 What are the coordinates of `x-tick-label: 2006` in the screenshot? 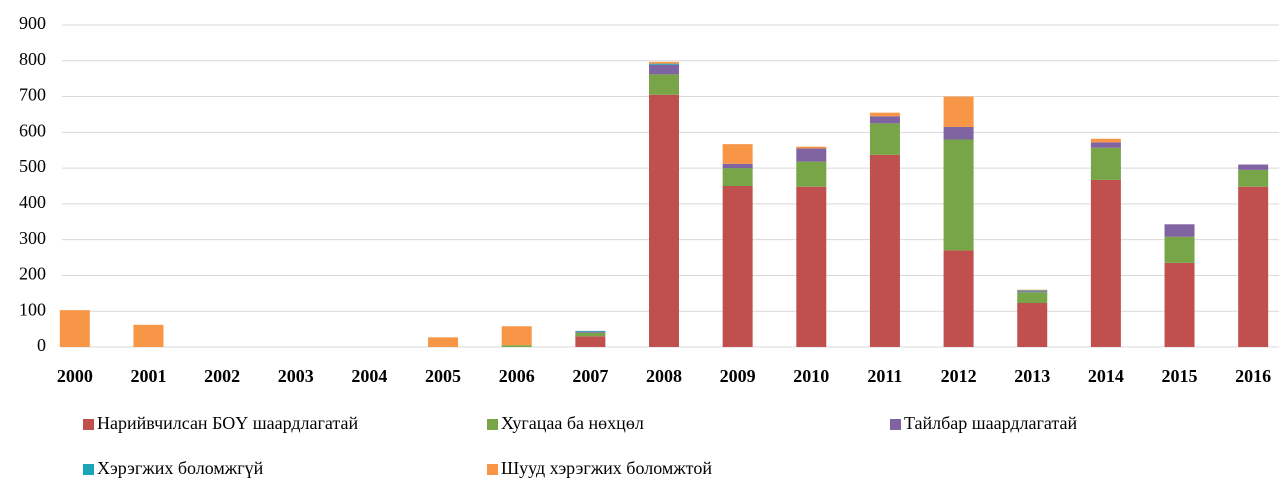 It's located at (517, 376).